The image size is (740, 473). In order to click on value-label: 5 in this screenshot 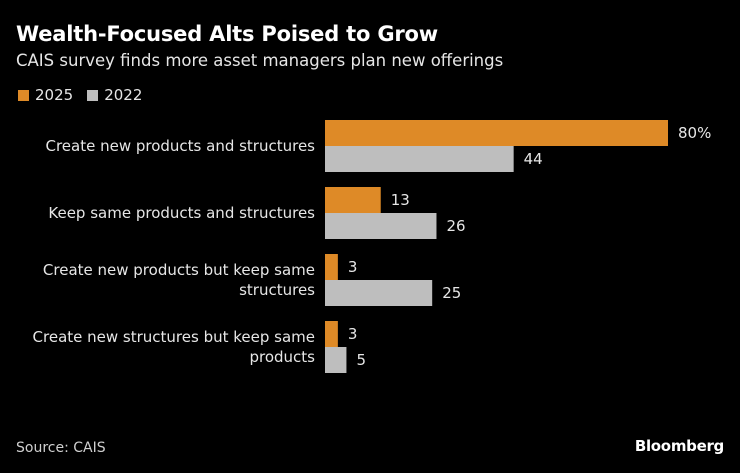, I will do `click(361, 360)`.